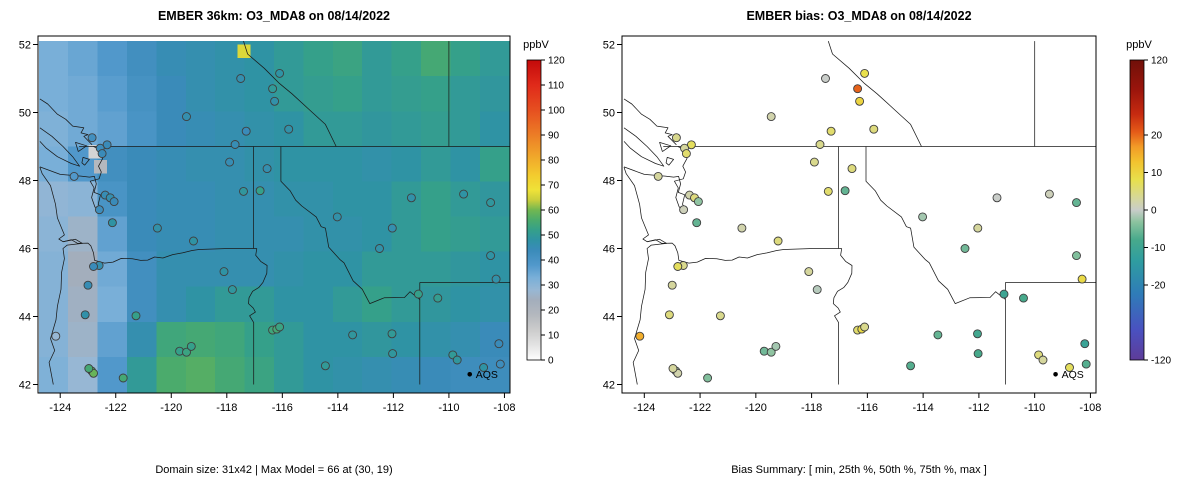 The width and height of the screenshot is (1200, 479). What do you see at coordinates (487, 375) in the screenshot?
I see `aqs-legend-label: AQS` at bounding box center [487, 375].